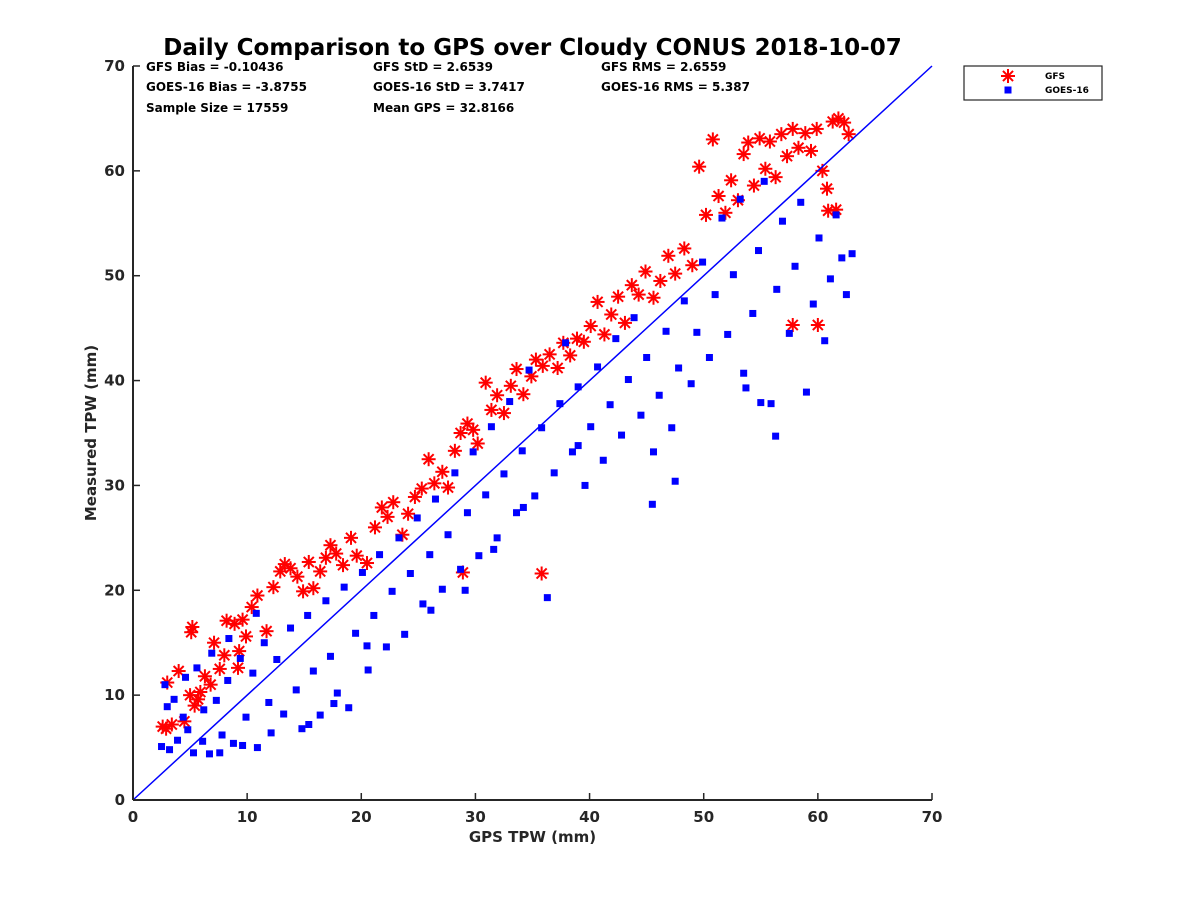  What do you see at coordinates (589, 817) in the screenshot?
I see `x-tick-label: 40` at bounding box center [589, 817].